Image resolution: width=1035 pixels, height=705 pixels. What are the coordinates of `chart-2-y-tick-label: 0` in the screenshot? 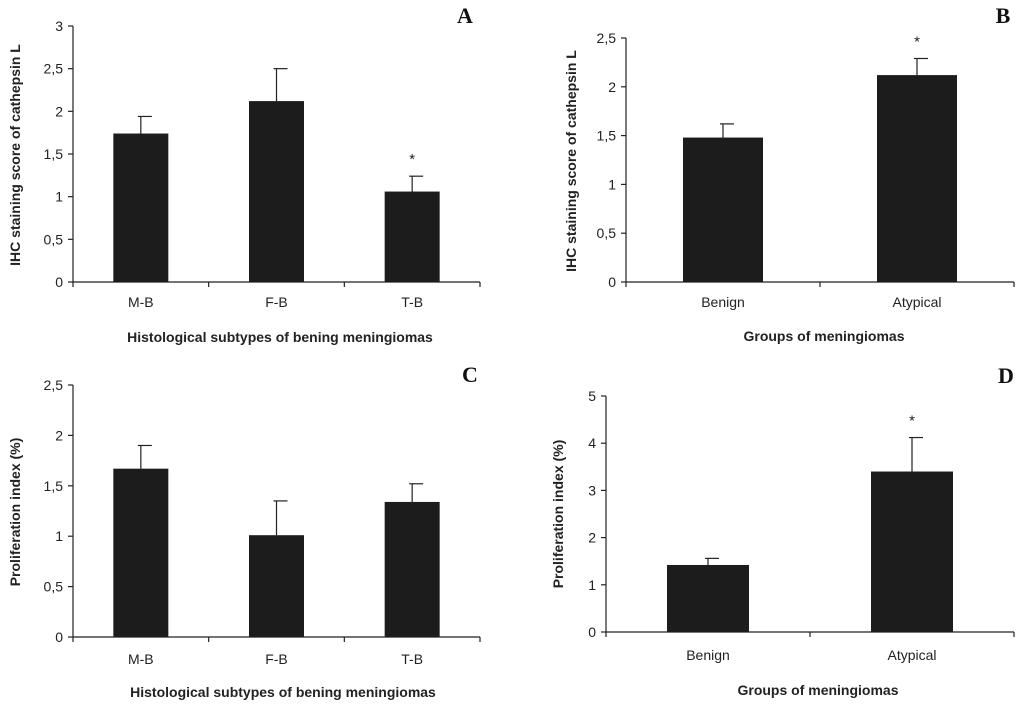 It's located at (59, 637).